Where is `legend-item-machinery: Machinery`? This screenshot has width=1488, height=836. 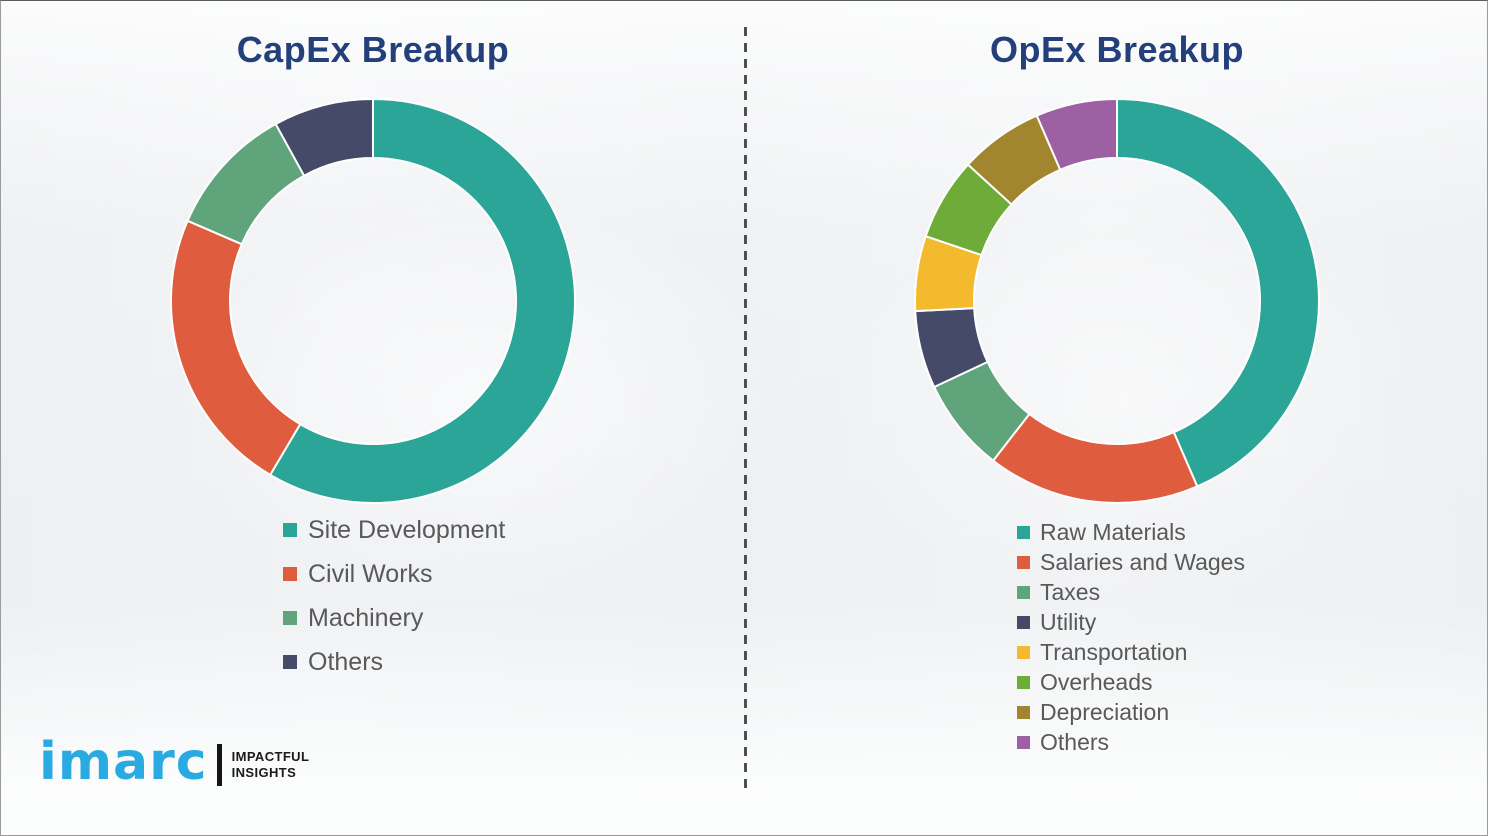
legend-item-machinery: Machinery is located at coordinates (394, 618).